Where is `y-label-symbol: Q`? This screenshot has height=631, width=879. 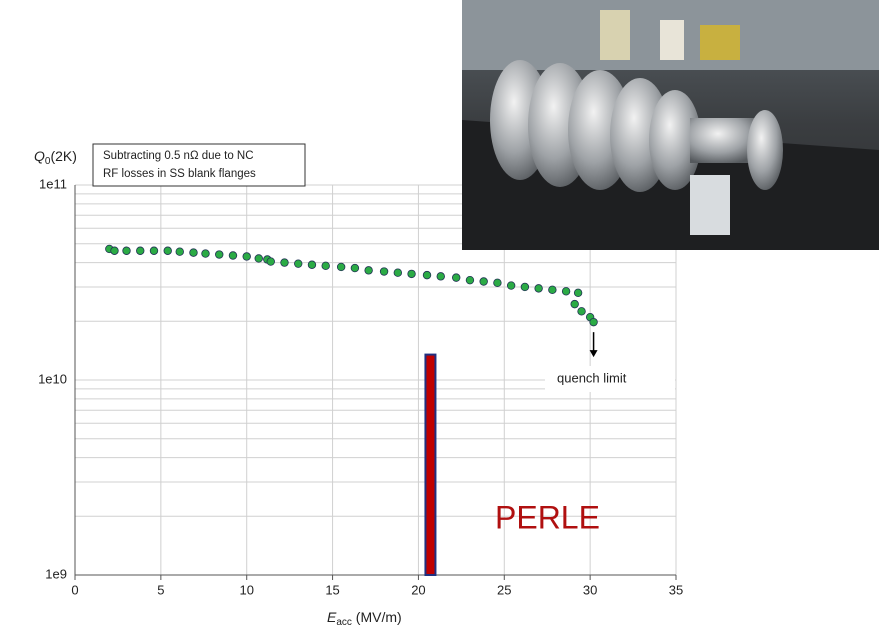 y-label-symbol: Q is located at coordinates (39, 156).